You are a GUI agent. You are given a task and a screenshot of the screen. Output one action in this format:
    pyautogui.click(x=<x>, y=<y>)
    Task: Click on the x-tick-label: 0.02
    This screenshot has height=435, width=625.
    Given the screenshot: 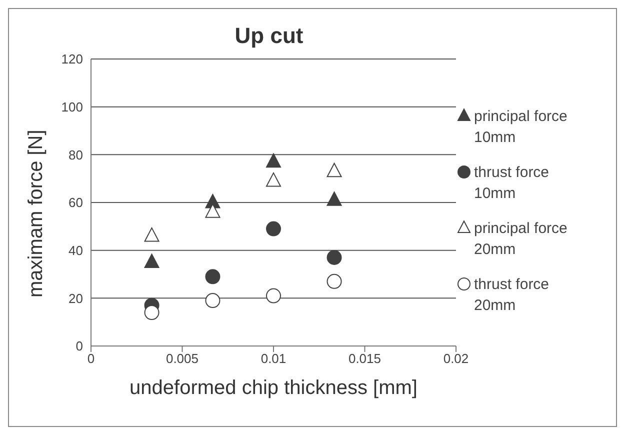 What is the action you would take?
    pyautogui.click(x=456, y=358)
    